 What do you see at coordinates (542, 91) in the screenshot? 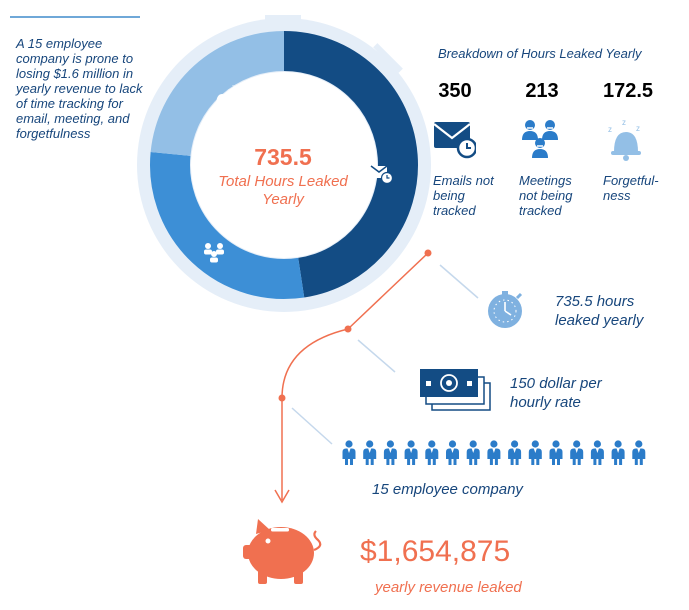
I see `breakdown-value-meetings: 213` at bounding box center [542, 91].